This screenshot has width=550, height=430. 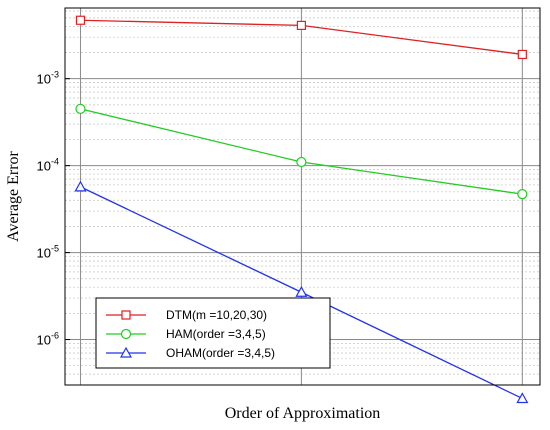 I want to click on legend-label-3: OHAM(order =3,4,5), so click(x=220, y=353).